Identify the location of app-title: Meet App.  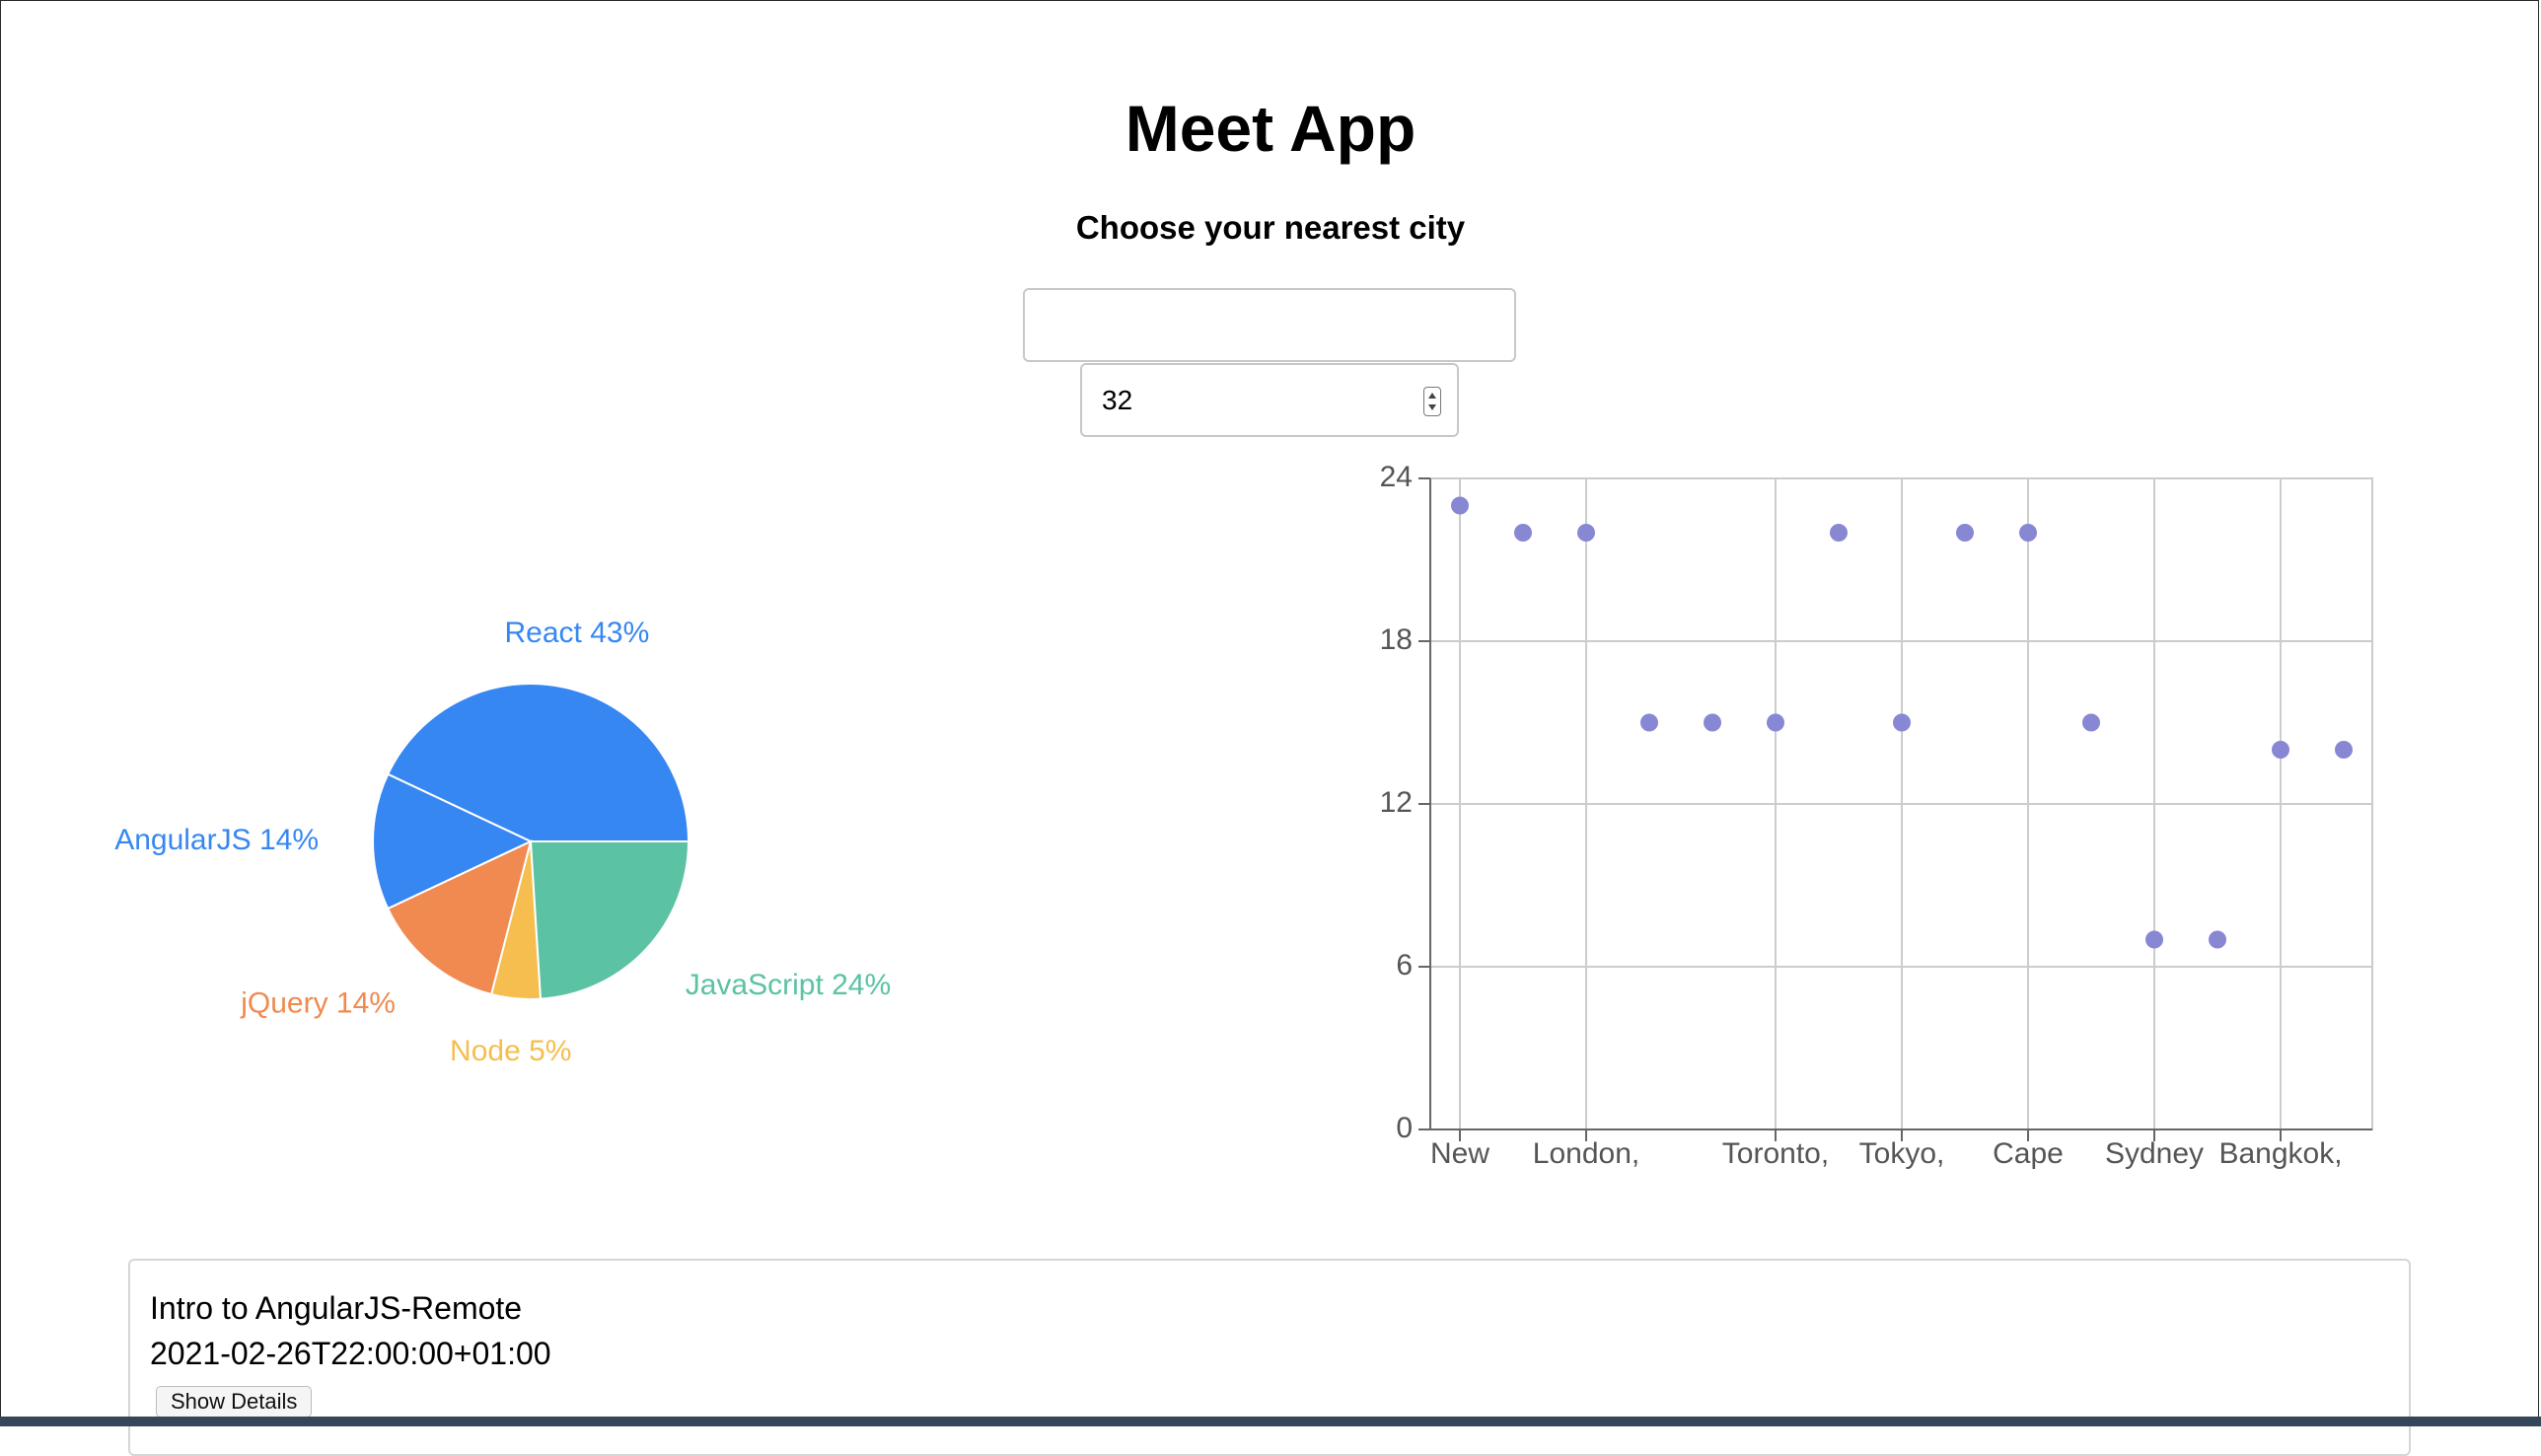
(1270, 128).